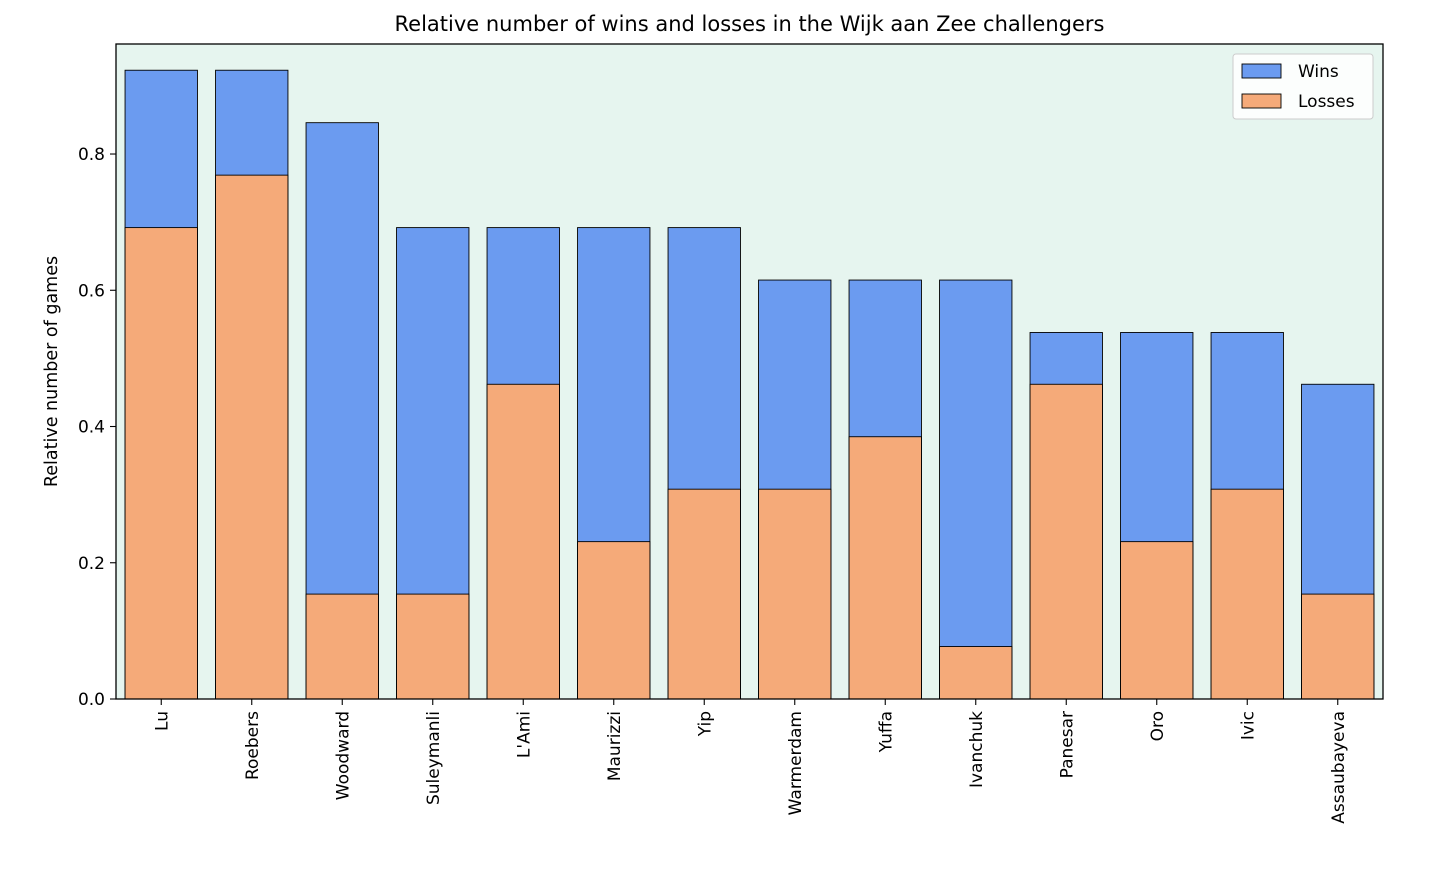 The image size is (1456, 878). What do you see at coordinates (796, 763) in the screenshot?
I see `x-tick-label: Warmerdam` at bounding box center [796, 763].